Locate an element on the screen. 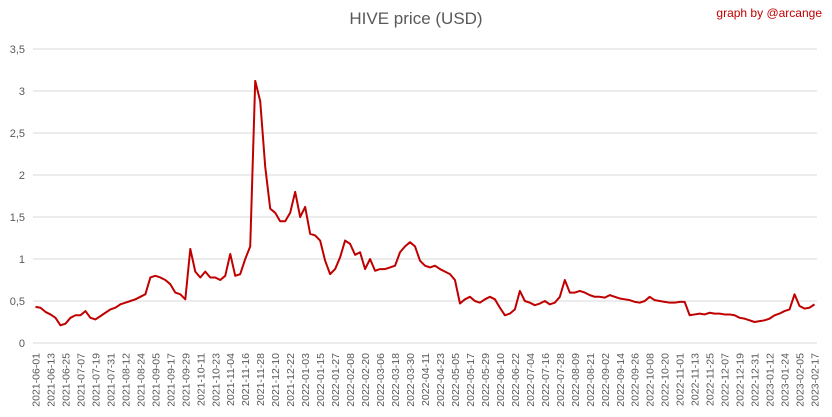  x-tick-label: 2023-01-24 is located at coordinates (786, 380).